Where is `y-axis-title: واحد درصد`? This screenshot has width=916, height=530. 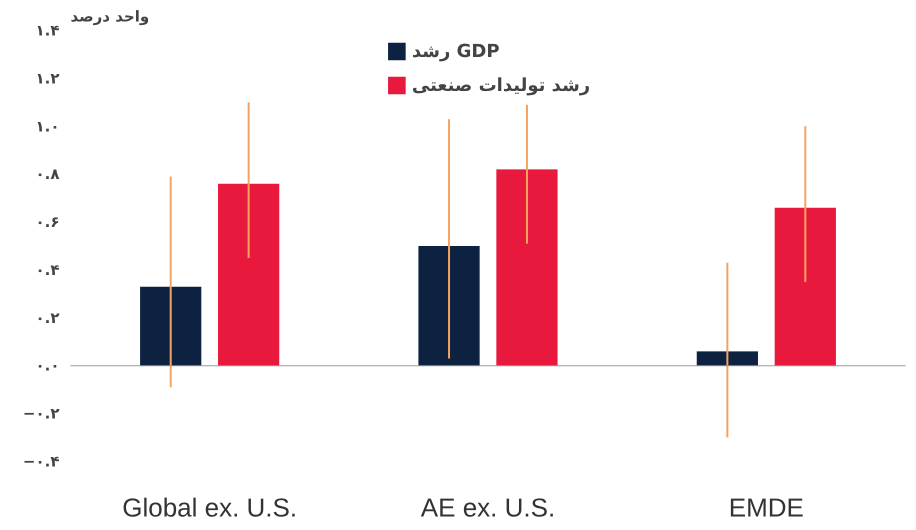 y-axis-title: واحد درصد is located at coordinates (110, 17).